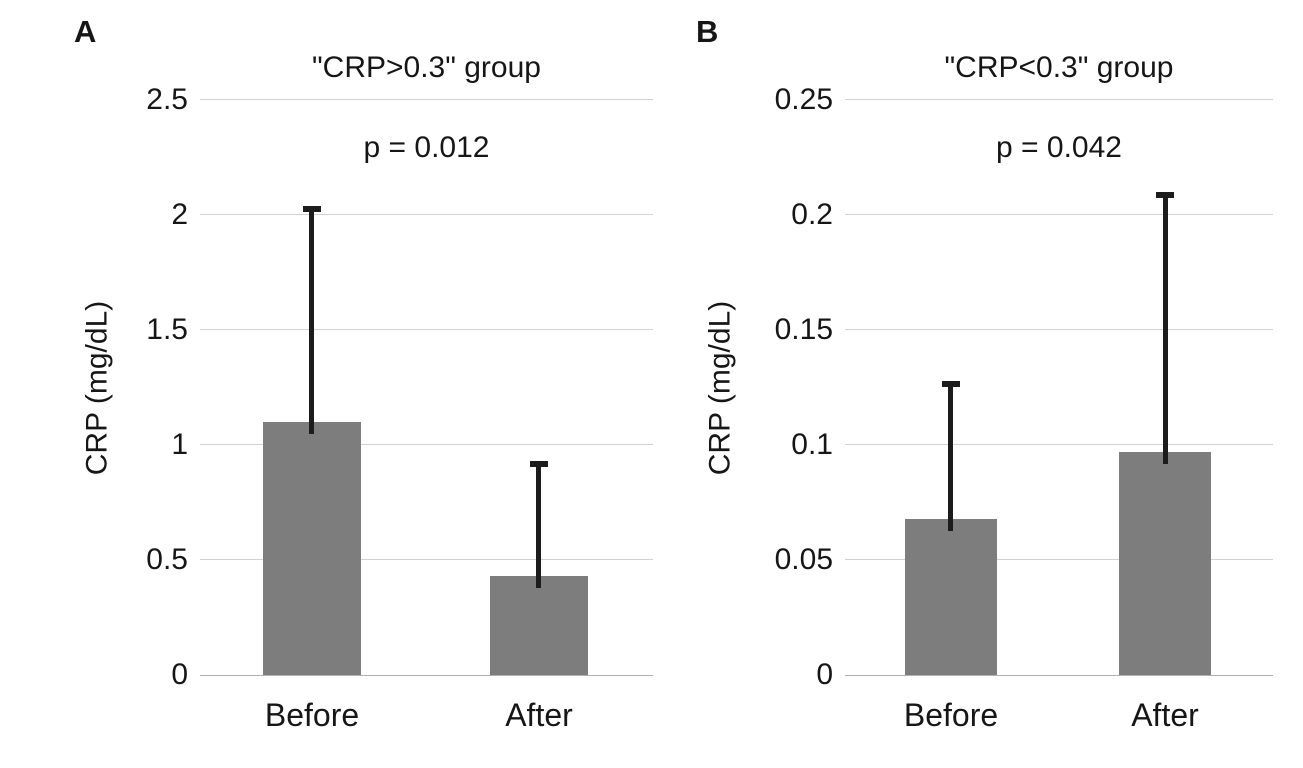 The width and height of the screenshot is (1303, 768). Describe the element at coordinates (803, 559) in the screenshot. I see `y-tick-label: 0.05` at that location.